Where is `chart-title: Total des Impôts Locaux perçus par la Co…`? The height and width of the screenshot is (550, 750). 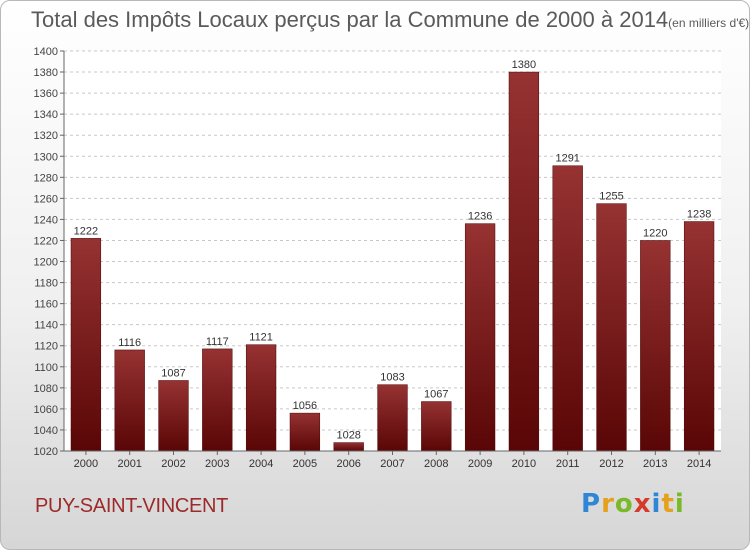 chart-title: Total des Impôts Locaux perçus par la Co… is located at coordinates (390, 20).